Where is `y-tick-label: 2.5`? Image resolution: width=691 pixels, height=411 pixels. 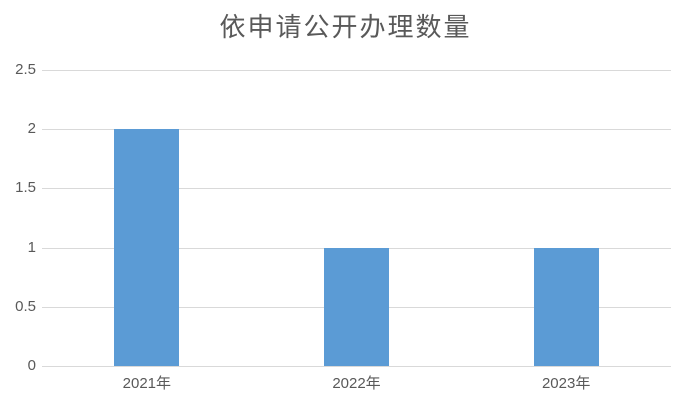
y-tick-label: 2.5 is located at coordinates (25, 69).